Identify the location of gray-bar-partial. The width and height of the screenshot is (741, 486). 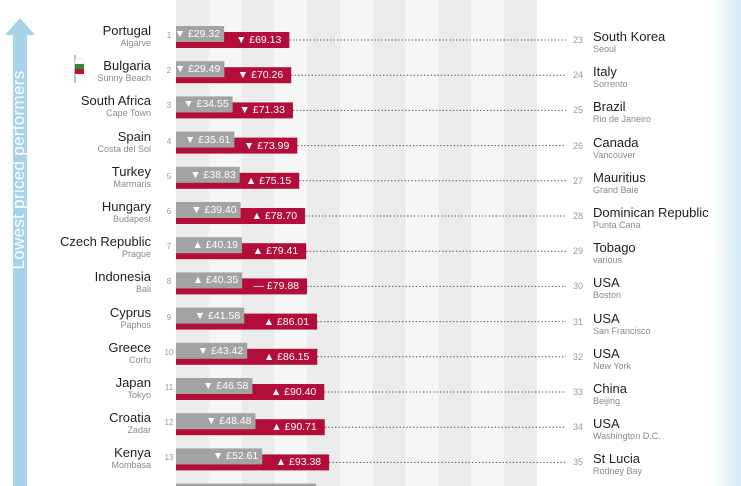
(246, 484).